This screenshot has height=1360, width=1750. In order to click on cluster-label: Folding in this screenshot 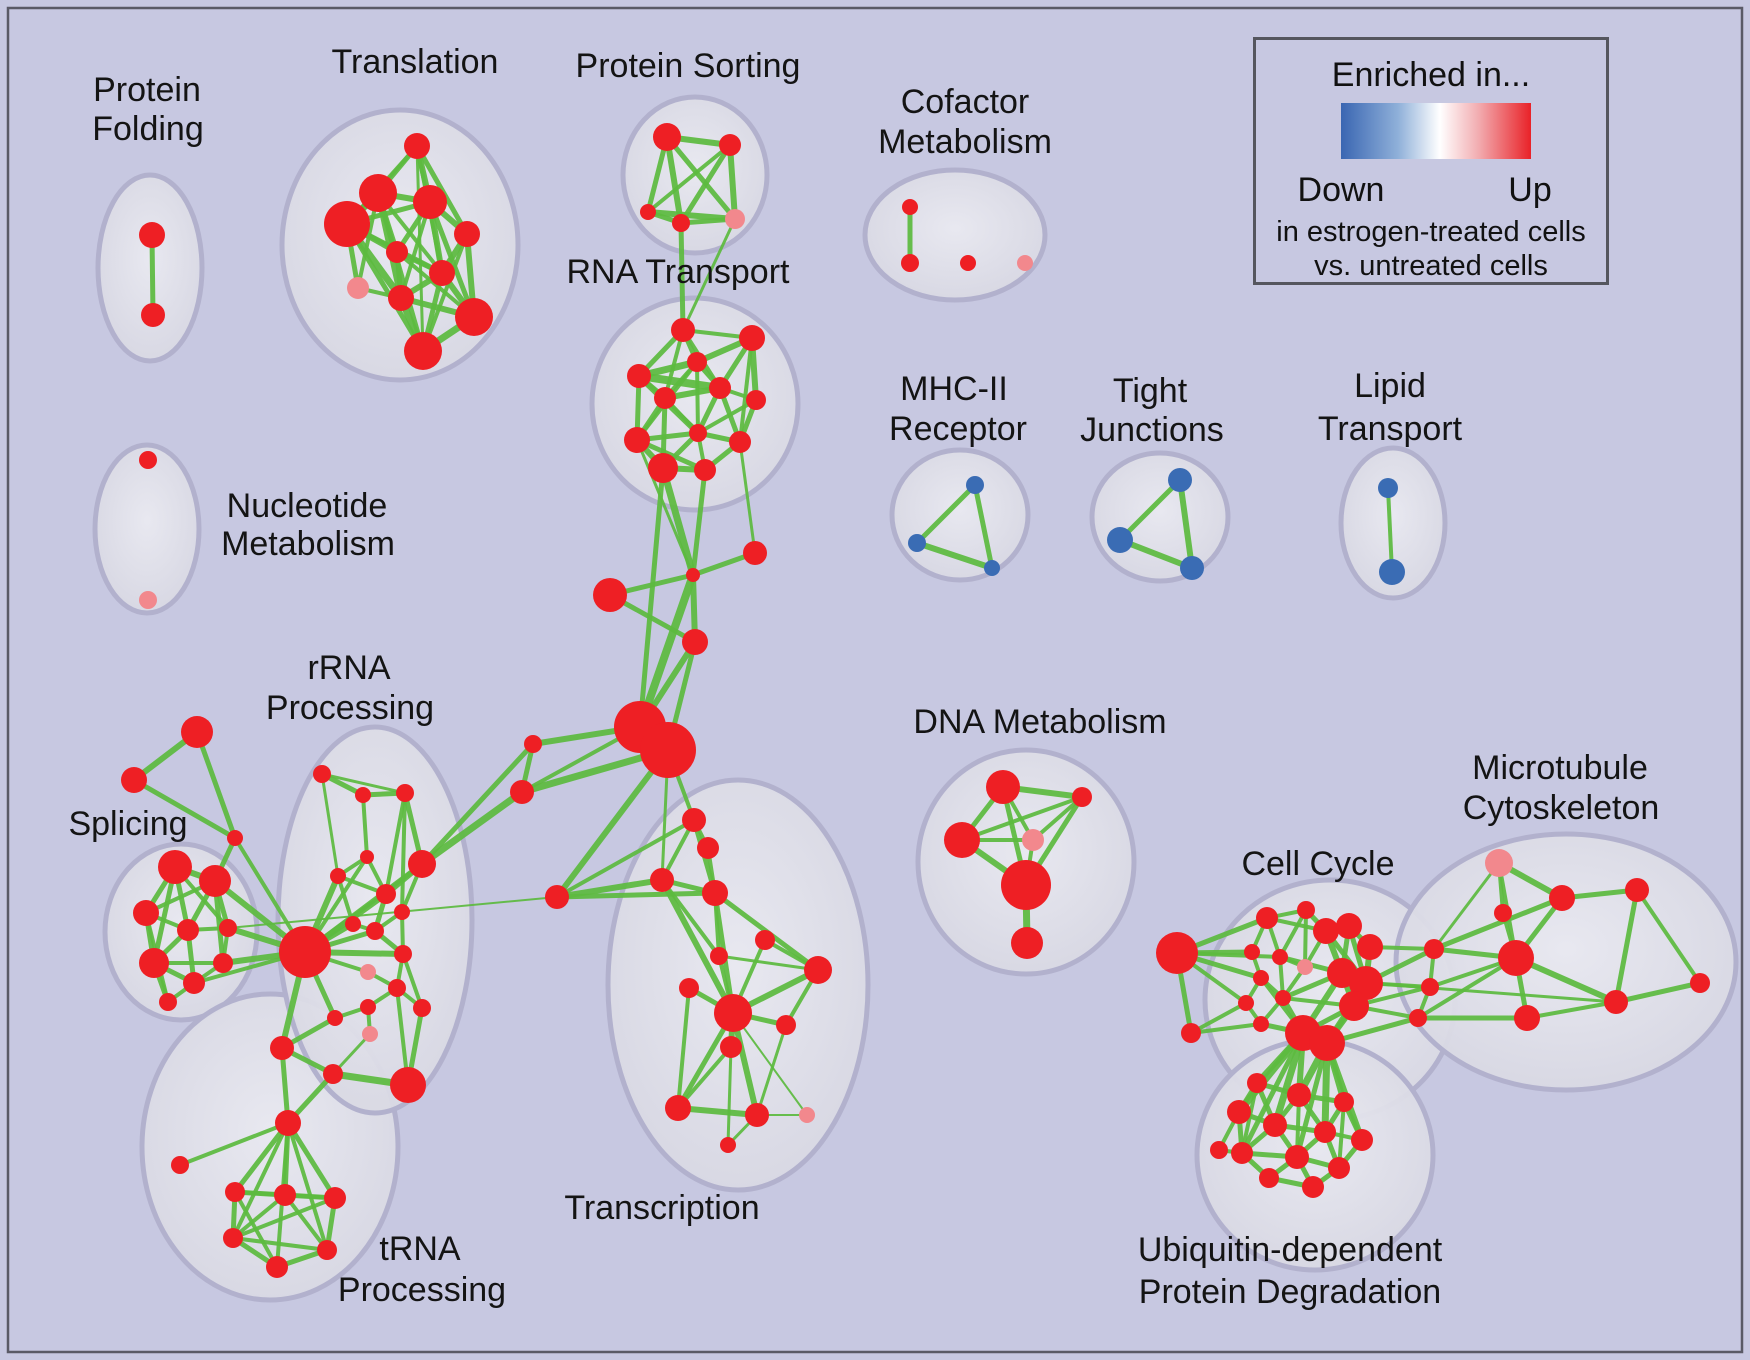, I will do `click(148, 129)`.